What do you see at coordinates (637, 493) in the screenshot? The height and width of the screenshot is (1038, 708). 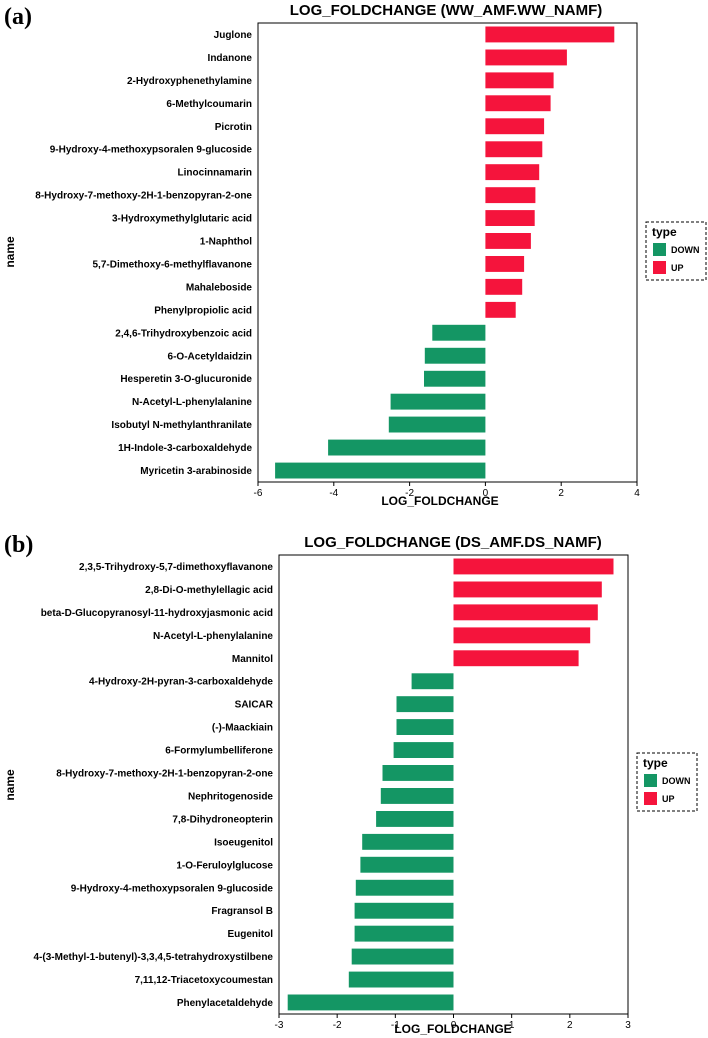 I see `x-tick-label-a-5: 4` at bounding box center [637, 493].